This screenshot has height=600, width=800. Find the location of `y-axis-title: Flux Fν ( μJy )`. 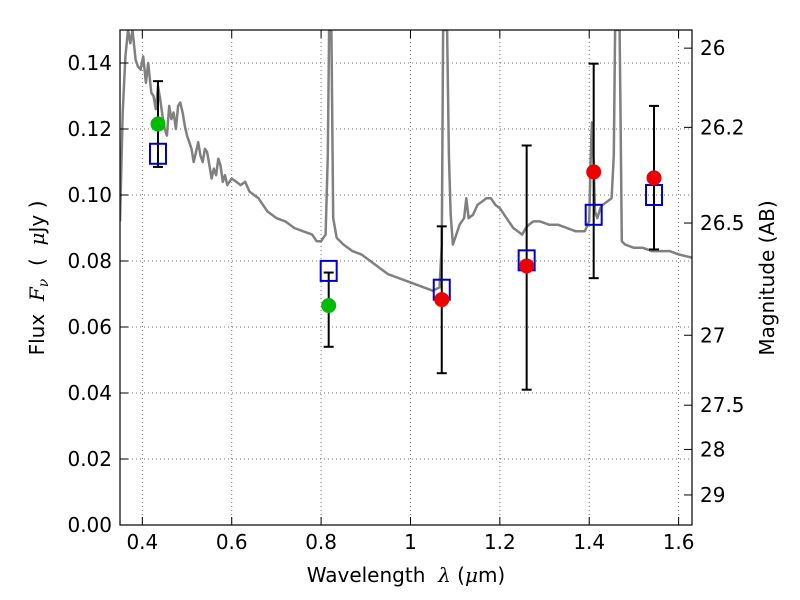

y-axis-title: Flux Fν ( μJy ) is located at coordinates (38, 278).